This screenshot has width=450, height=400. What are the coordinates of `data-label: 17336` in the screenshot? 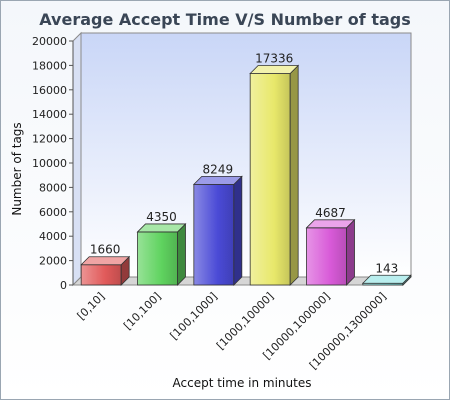 It's located at (274, 59).